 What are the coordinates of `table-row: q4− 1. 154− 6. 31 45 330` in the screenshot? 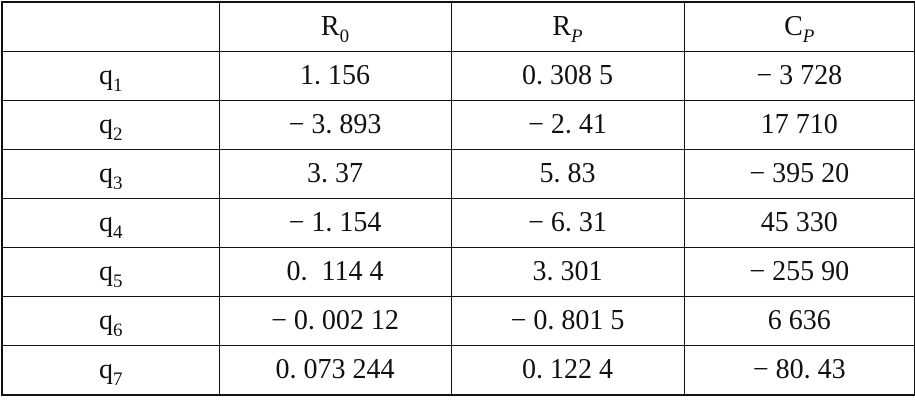 It's located at (458, 223).